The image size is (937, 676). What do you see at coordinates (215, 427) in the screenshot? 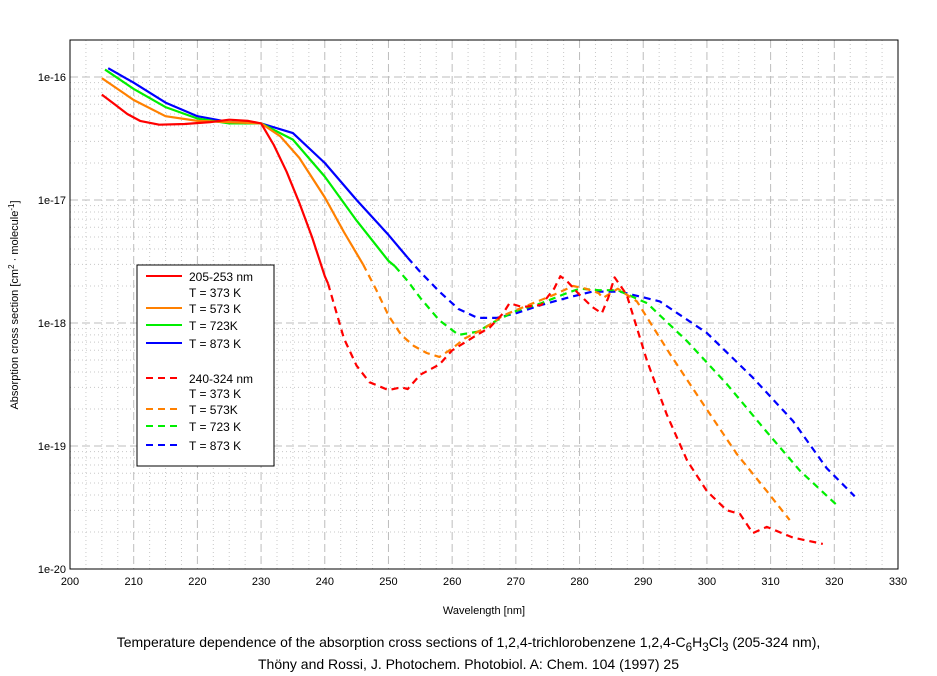
I see `legend-label: T = 723 K` at bounding box center [215, 427].